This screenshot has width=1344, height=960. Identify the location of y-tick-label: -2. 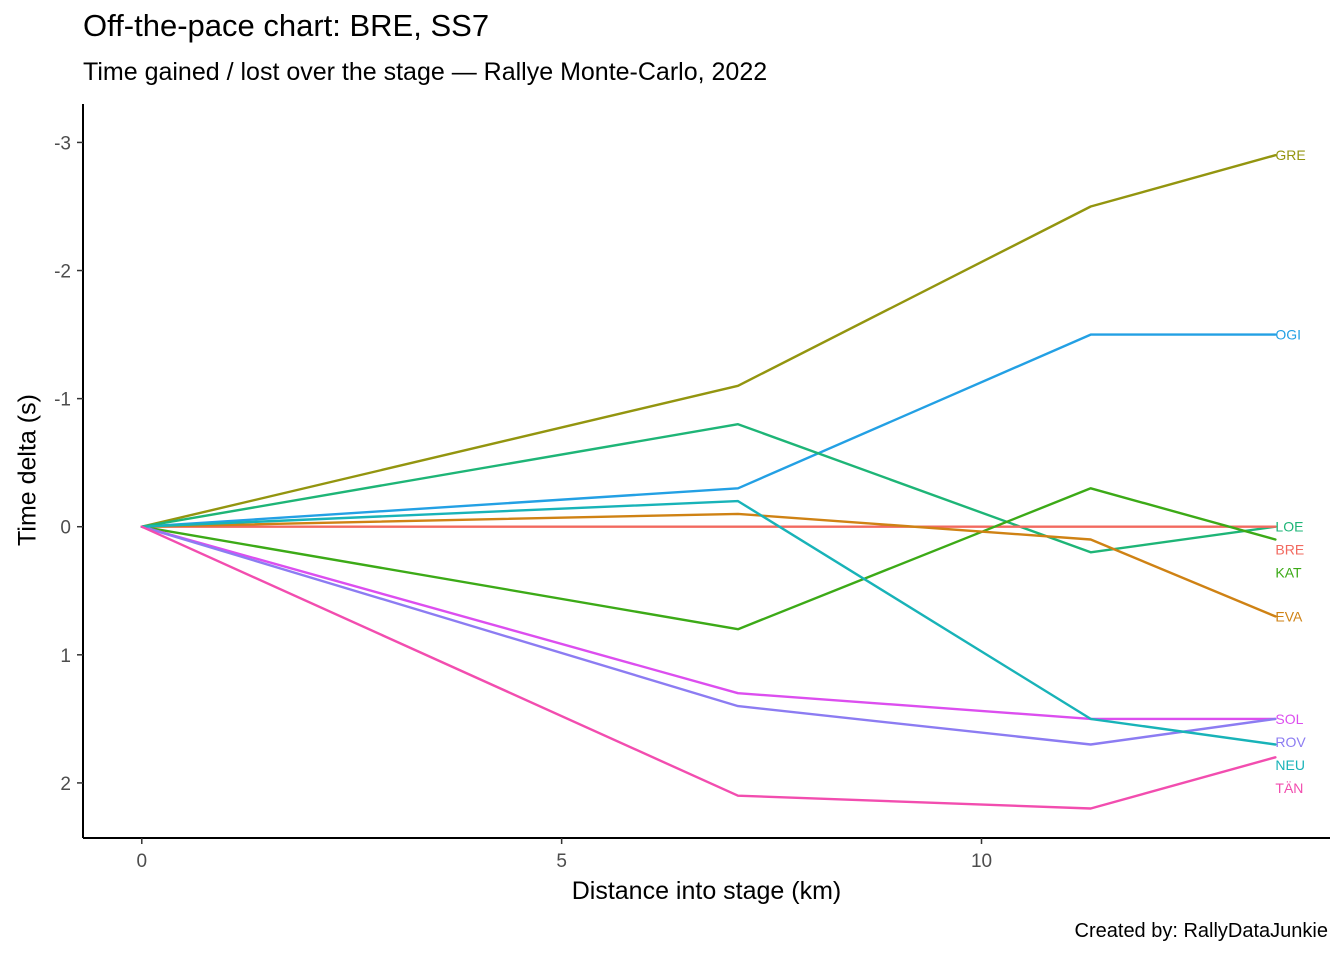
(62, 272).